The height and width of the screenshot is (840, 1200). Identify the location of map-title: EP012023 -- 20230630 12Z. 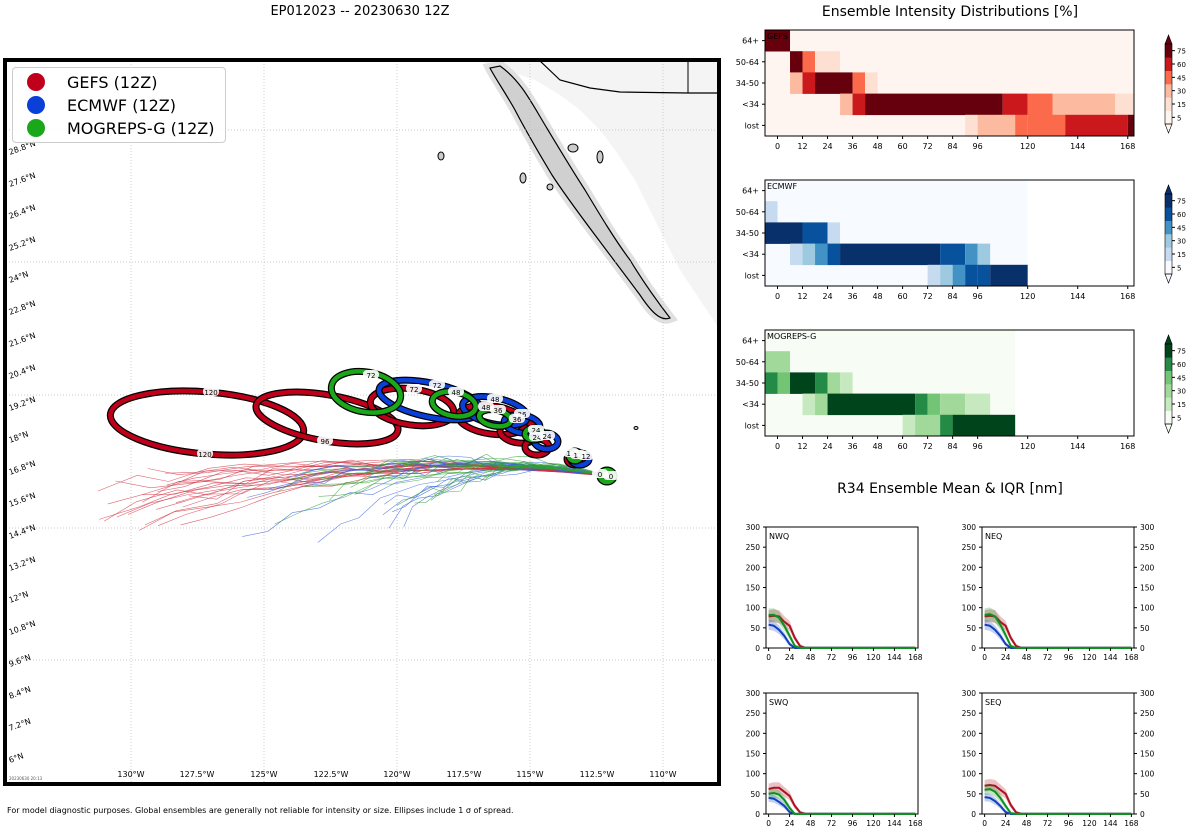
(360, 11).